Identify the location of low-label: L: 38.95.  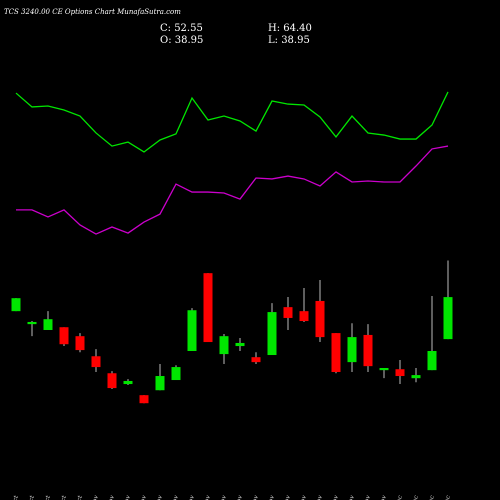
(289, 40).